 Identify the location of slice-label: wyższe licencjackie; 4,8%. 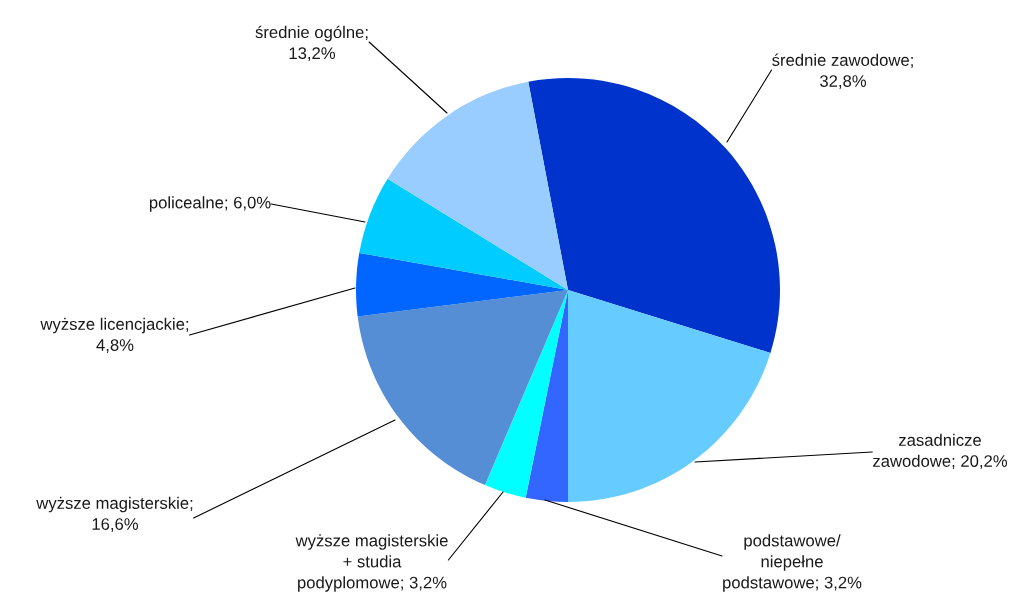
(114, 335).